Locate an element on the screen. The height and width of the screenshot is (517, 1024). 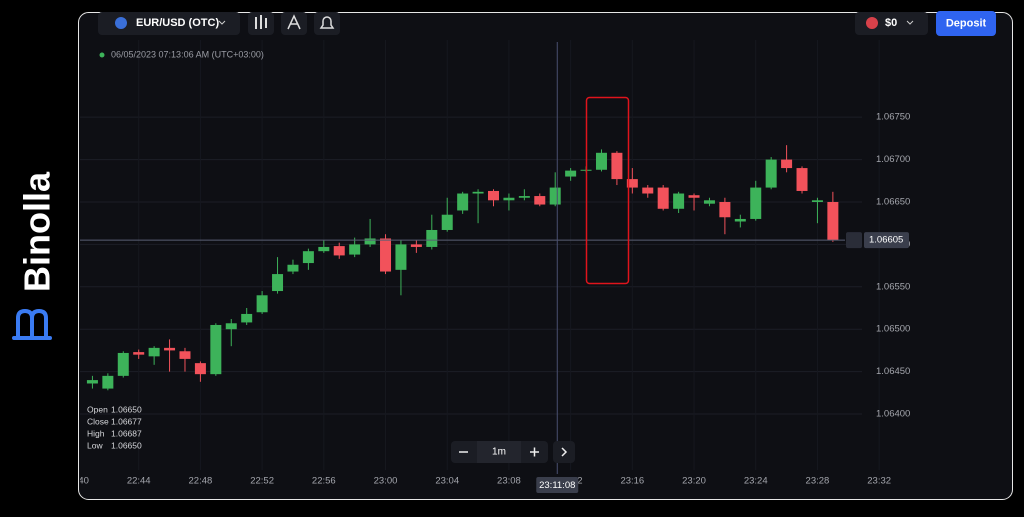
account-flag is located at coordinates (872, 23).